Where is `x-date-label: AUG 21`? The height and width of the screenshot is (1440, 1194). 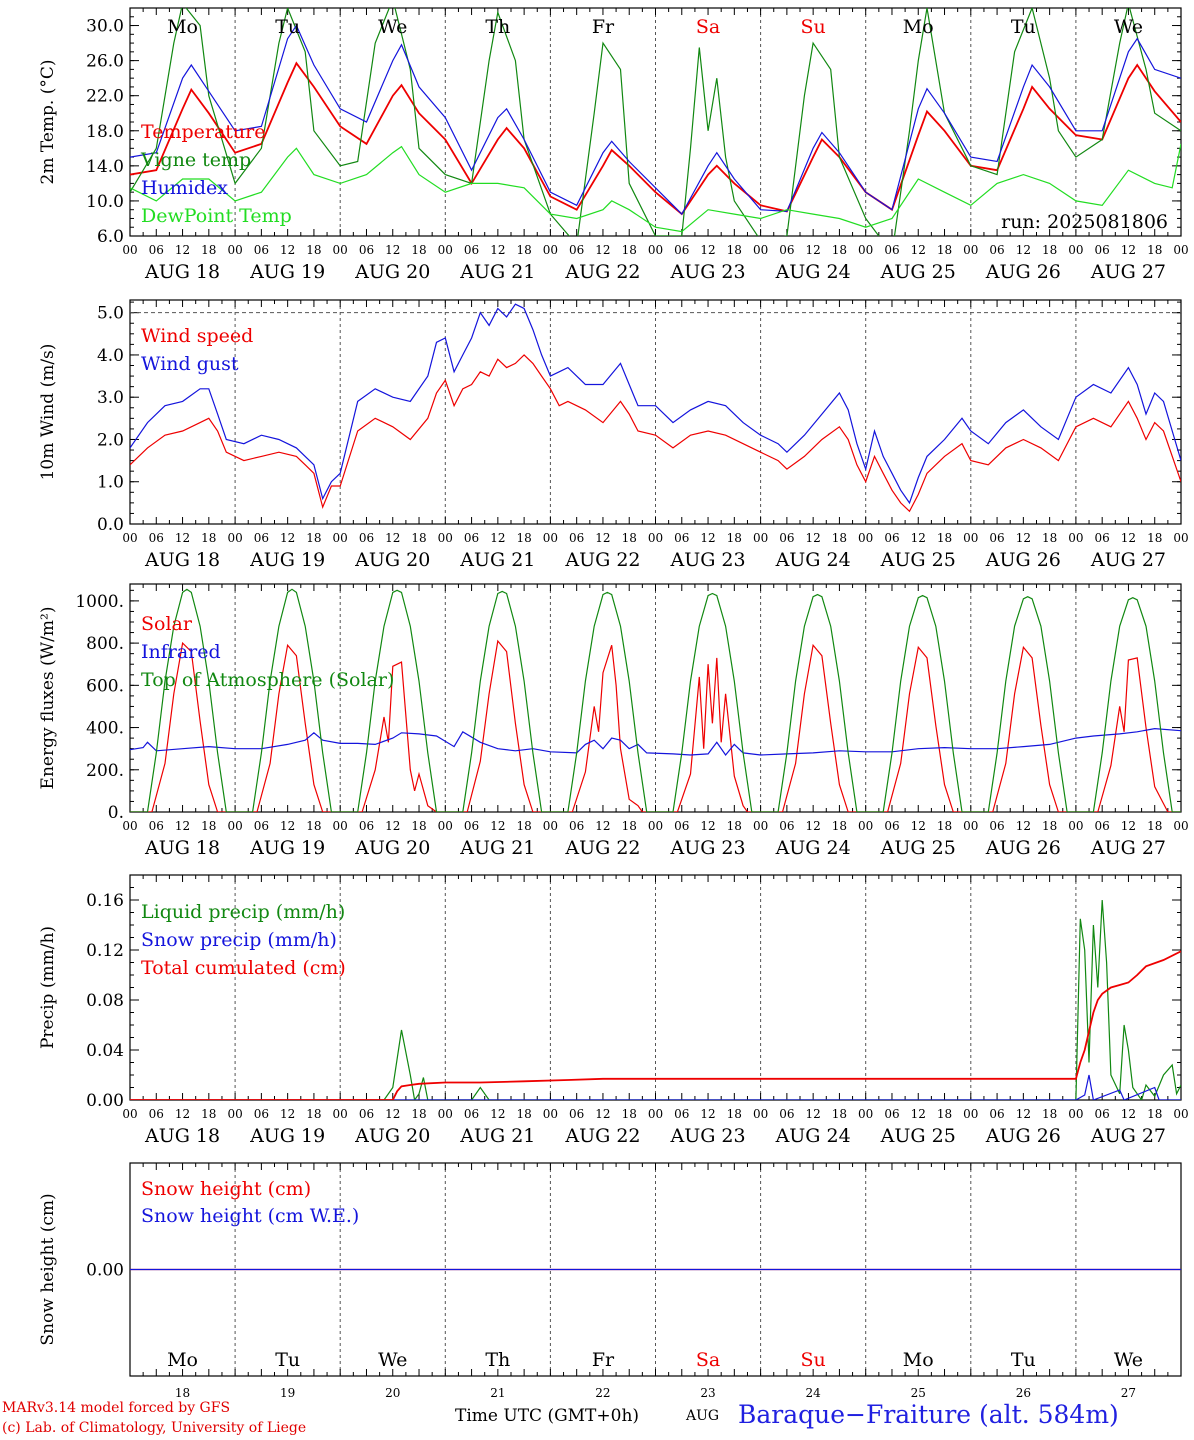 x-date-label: AUG 21 is located at coordinates (497, 272).